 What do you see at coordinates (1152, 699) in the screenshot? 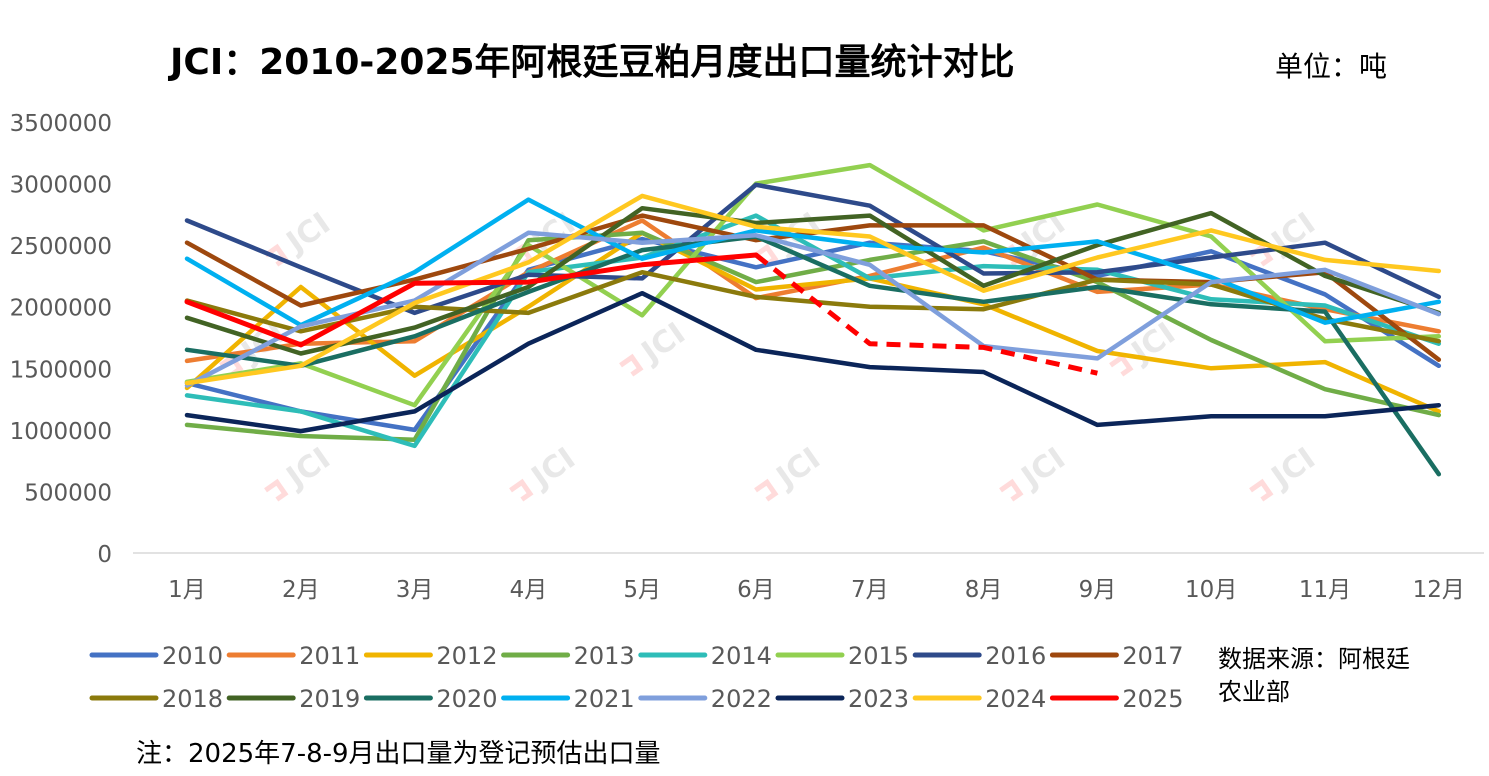
I see `legend-label-2025: 2025` at bounding box center [1152, 699].